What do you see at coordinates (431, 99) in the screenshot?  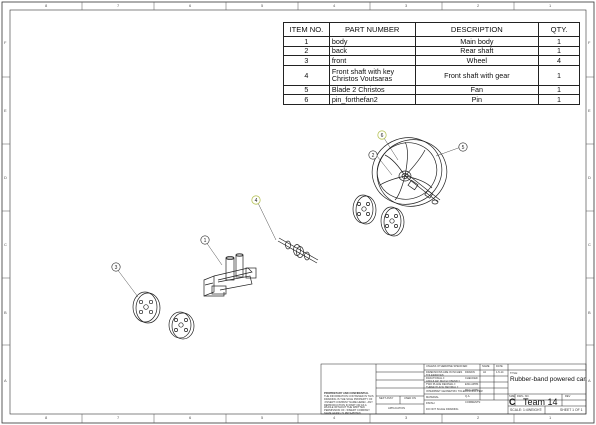 I see `bom-row: 6 pin_forthefan2 Pin 1` at bounding box center [431, 99].